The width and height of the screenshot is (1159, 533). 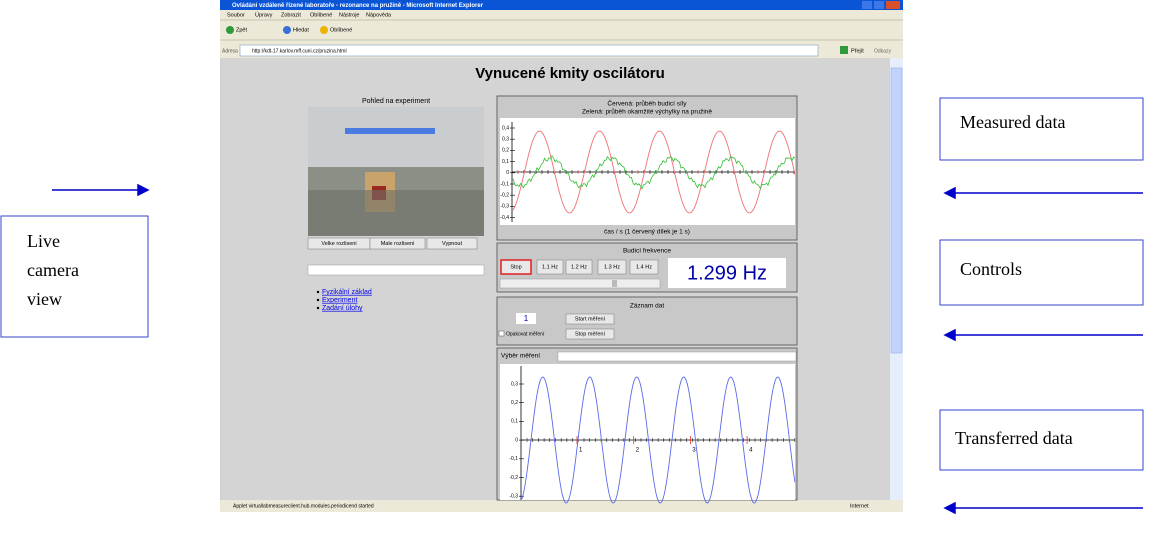 I want to click on measurement-count: 1, so click(x=526, y=318).